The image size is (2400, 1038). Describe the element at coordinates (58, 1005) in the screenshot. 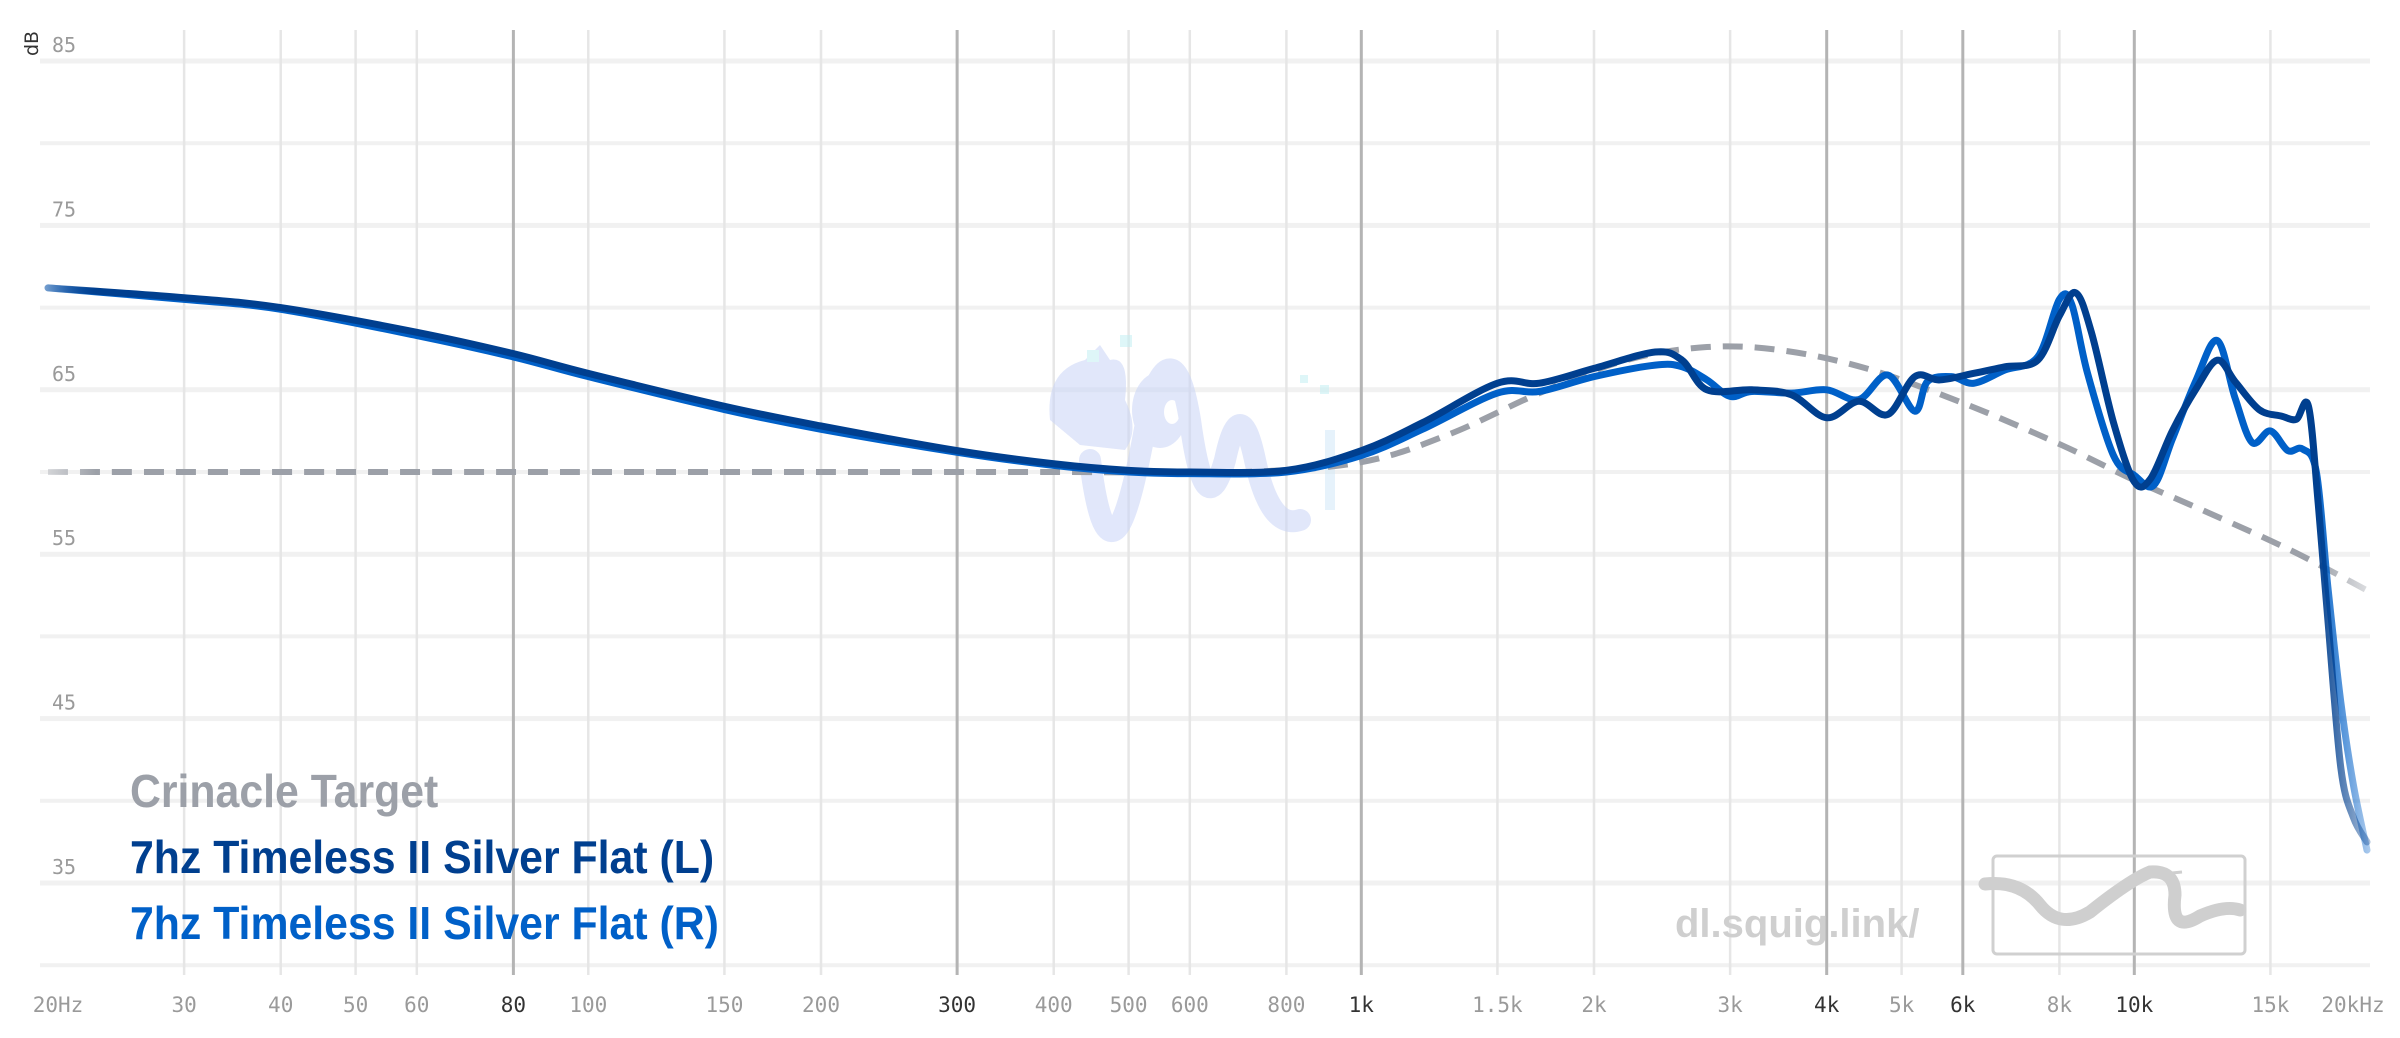

I see `x-tick-label: 20Hz` at that location.